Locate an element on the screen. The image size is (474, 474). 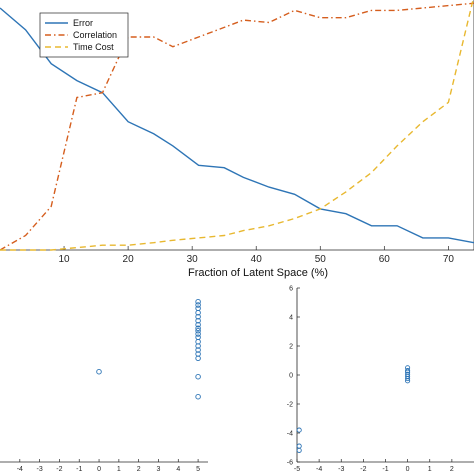
scatter-right-y-tick-label: -6 is located at coordinates (290, 463).